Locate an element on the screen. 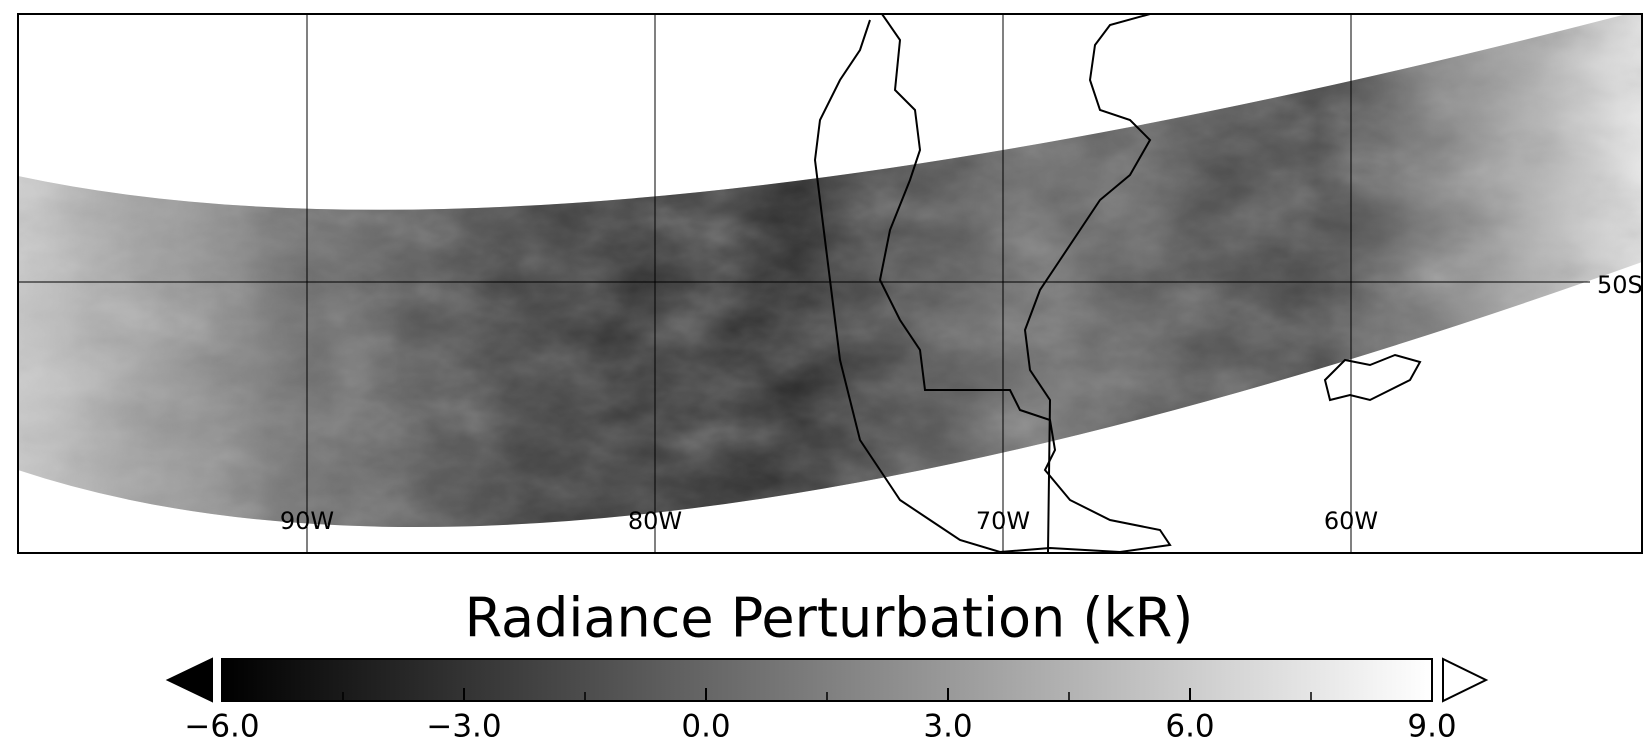 Image resolution: width=1645 pixels, height=756 pixels. lon-label: 80W is located at coordinates (655, 521).